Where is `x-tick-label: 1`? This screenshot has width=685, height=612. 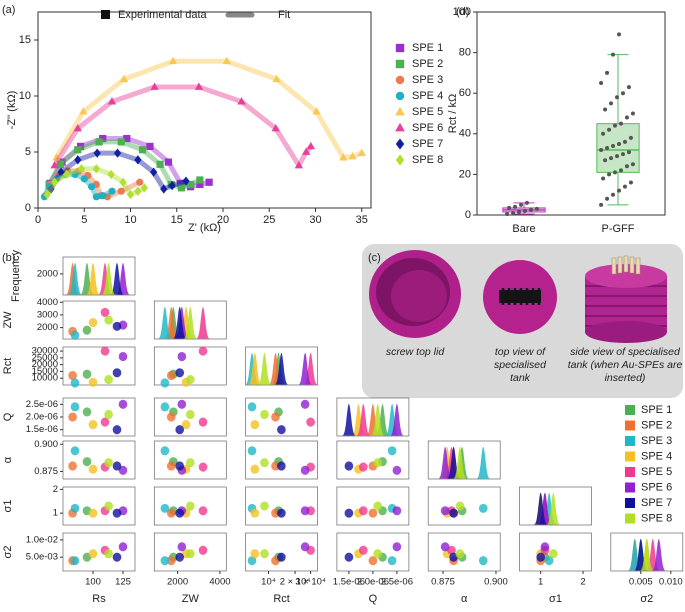
x-tick-label: 1 is located at coordinates (540, 582).